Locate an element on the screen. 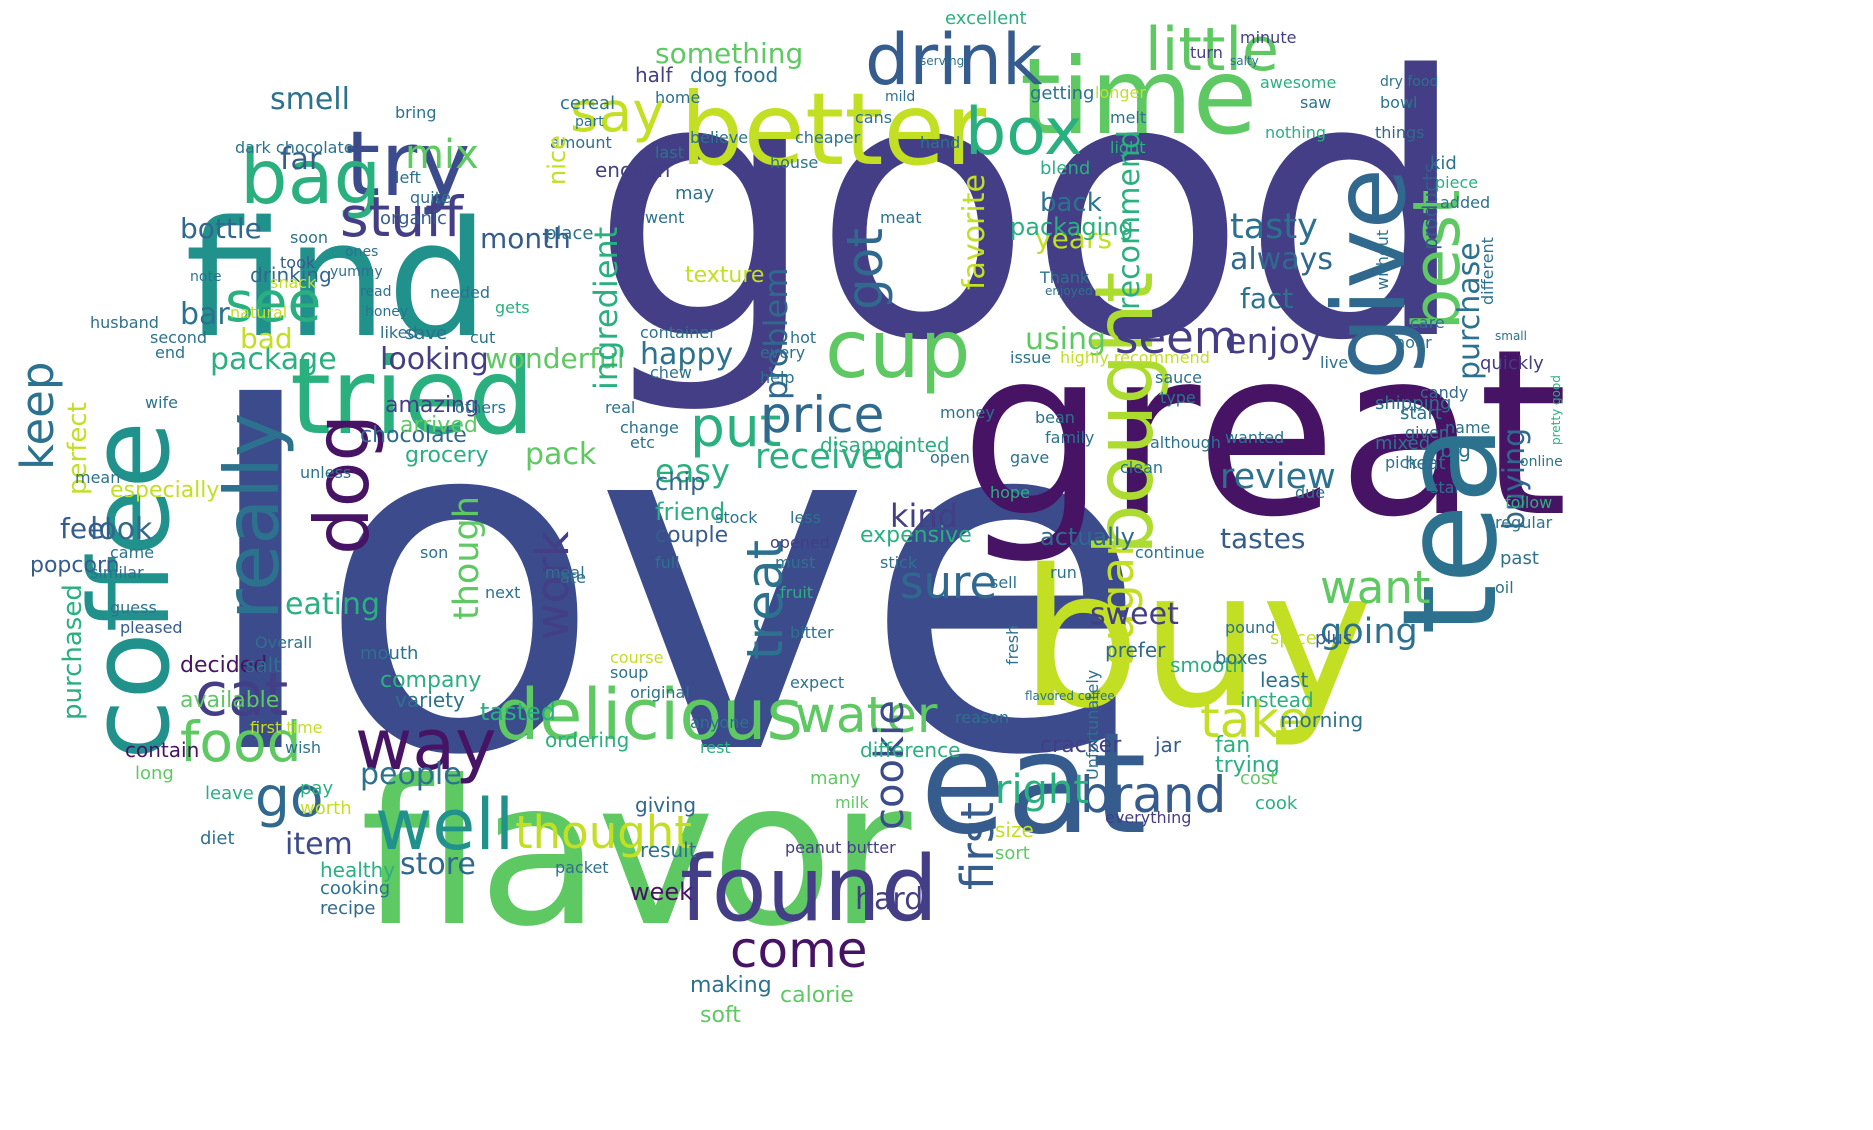  word-pack: pack is located at coordinates (561, 454).